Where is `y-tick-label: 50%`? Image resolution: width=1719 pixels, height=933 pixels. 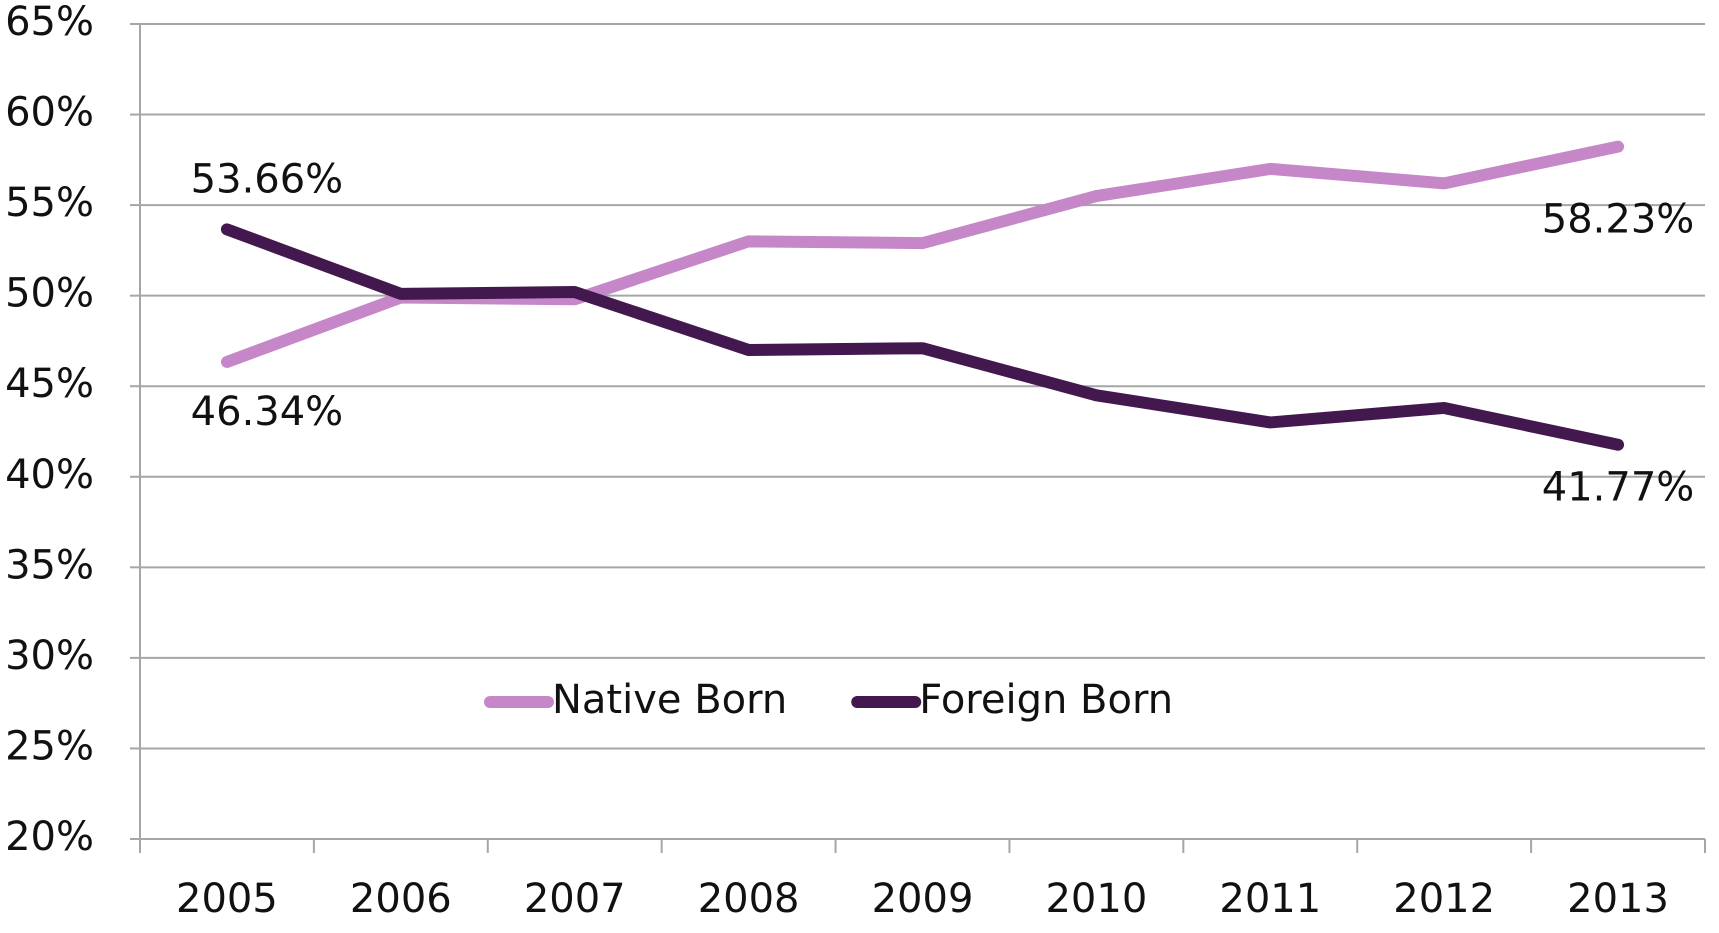
y-tick-label: 50% is located at coordinates (49, 294).